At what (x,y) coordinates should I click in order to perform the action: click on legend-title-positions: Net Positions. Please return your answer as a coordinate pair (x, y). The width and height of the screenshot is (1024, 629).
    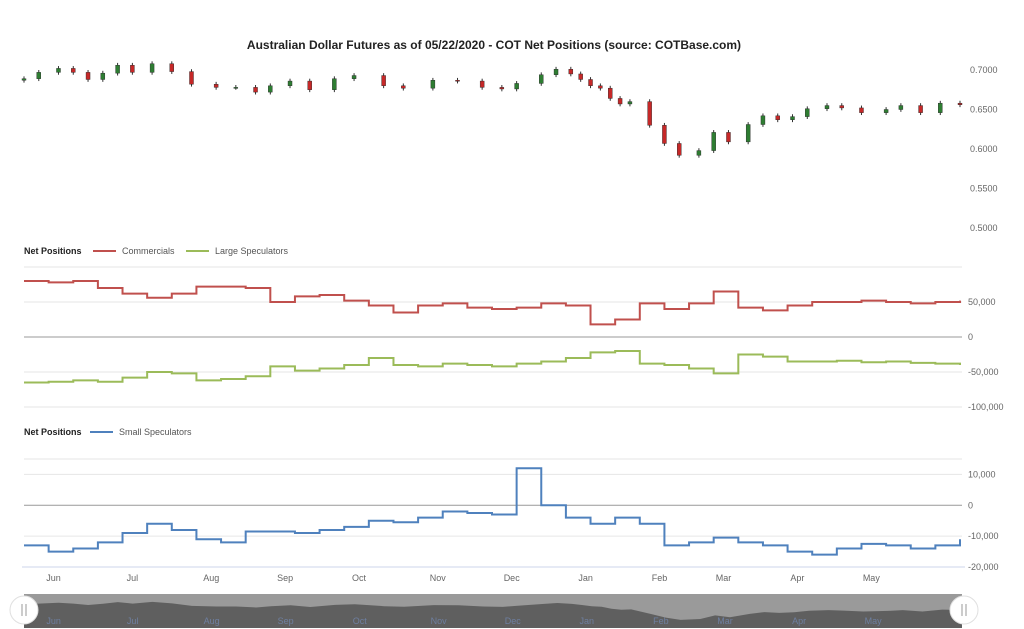
    Looking at the image, I should click on (53, 251).